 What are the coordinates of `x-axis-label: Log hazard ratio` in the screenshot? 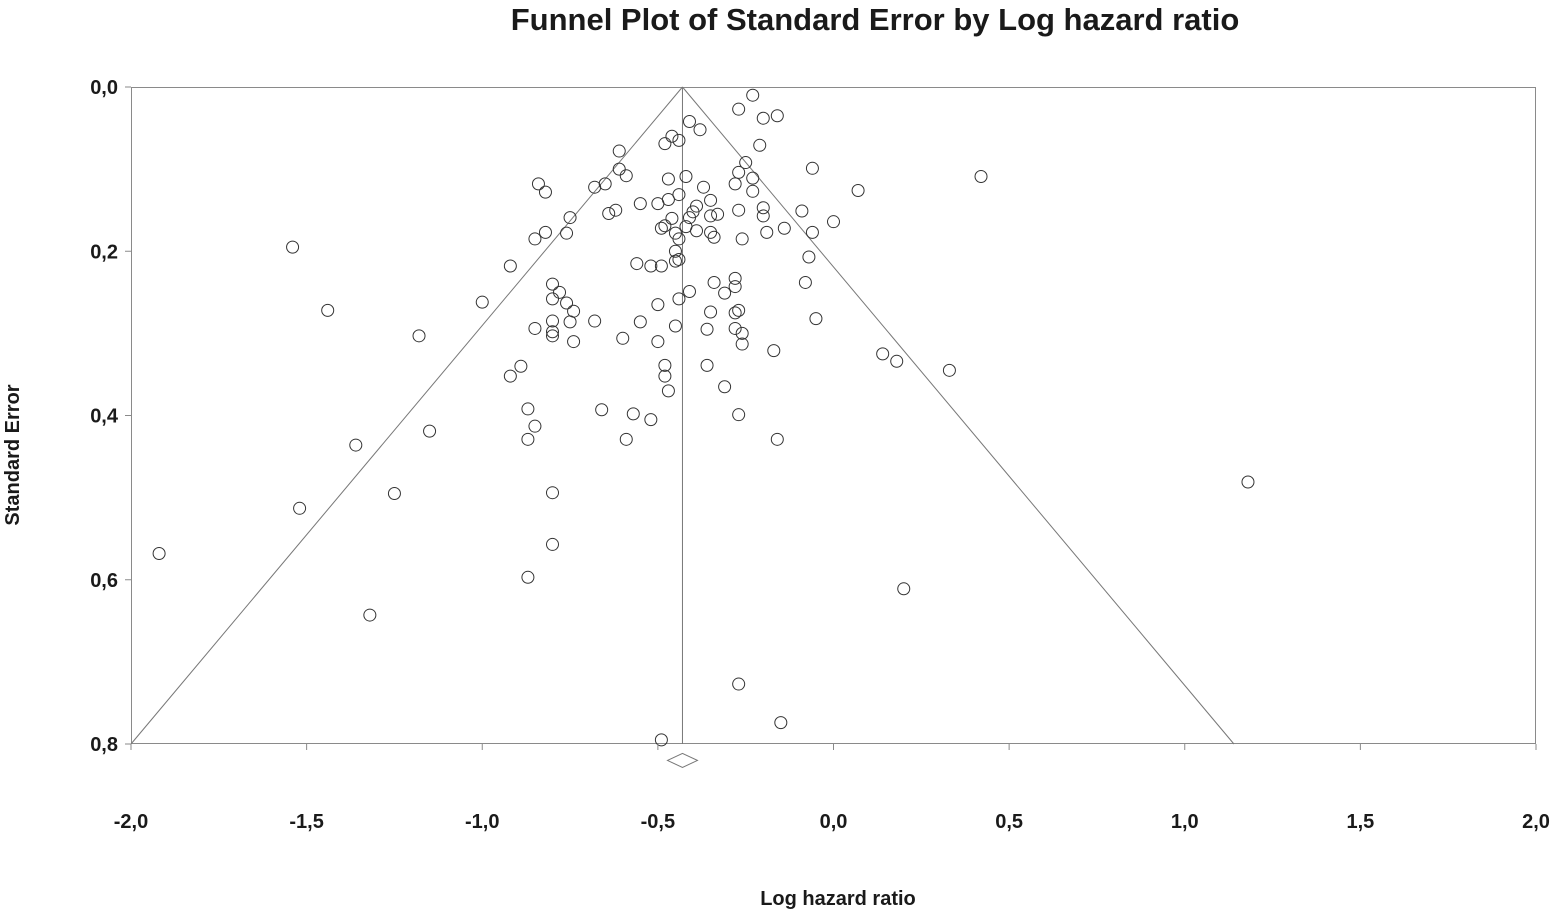 It's located at (838, 899).